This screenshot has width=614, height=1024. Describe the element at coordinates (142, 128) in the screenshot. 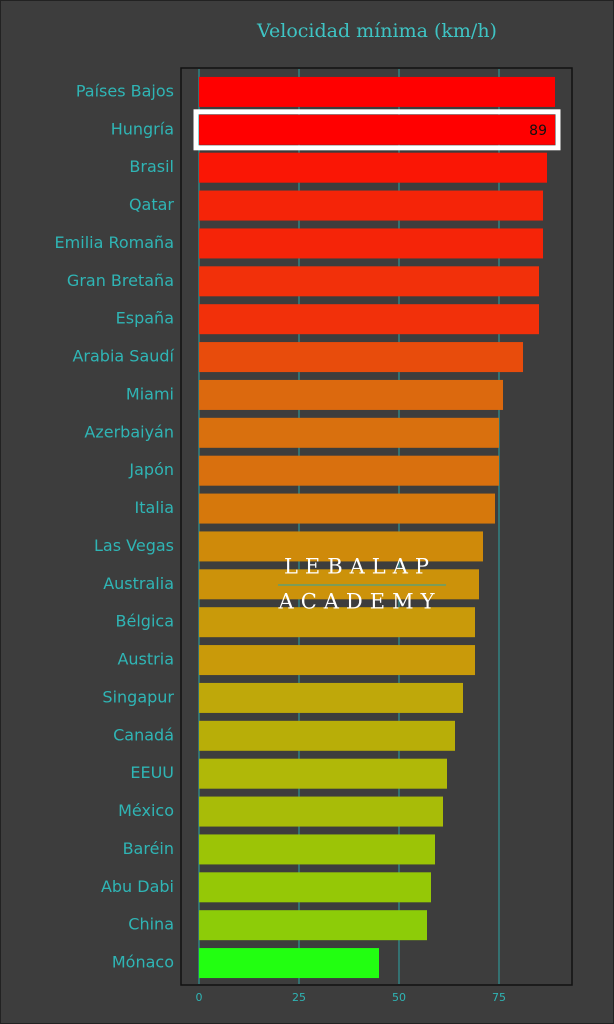

I see `y-tick-label: Hungría` at that location.